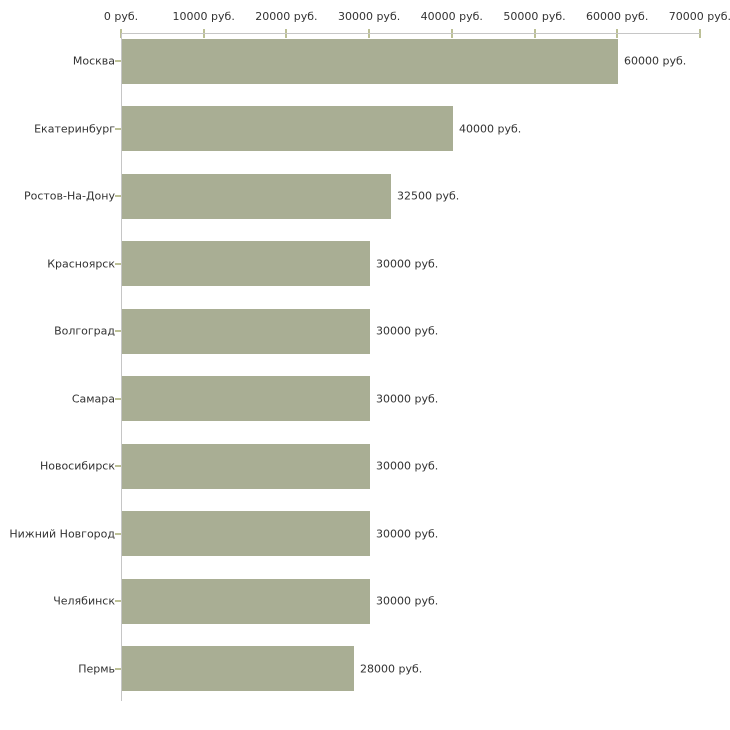 This screenshot has height=730, width=730. I want to click on x-axis-tick-label: 0 руб., so click(121, 16).